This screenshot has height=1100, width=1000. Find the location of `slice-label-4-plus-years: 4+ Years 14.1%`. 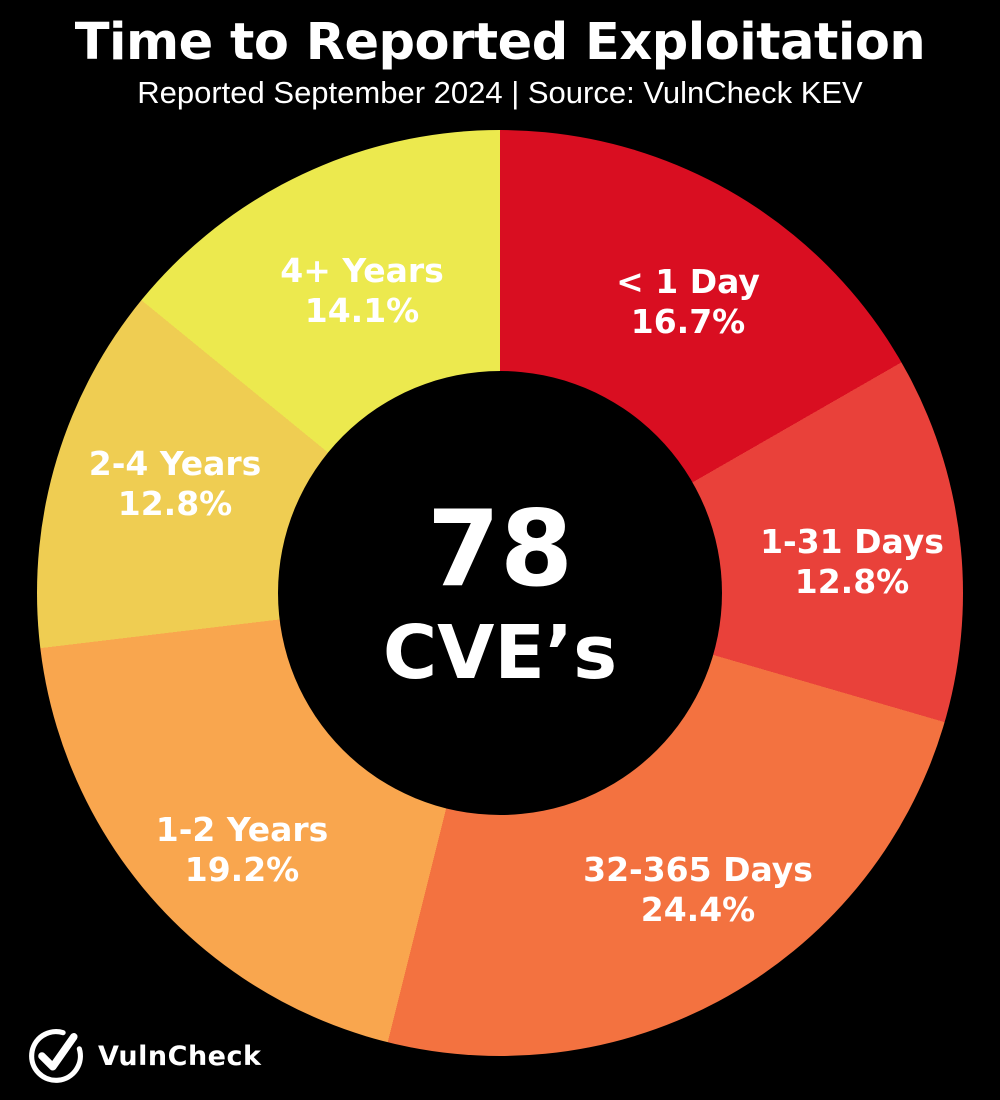

slice-label-4-plus-years: 4+ Years 14.1% is located at coordinates (362, 291).